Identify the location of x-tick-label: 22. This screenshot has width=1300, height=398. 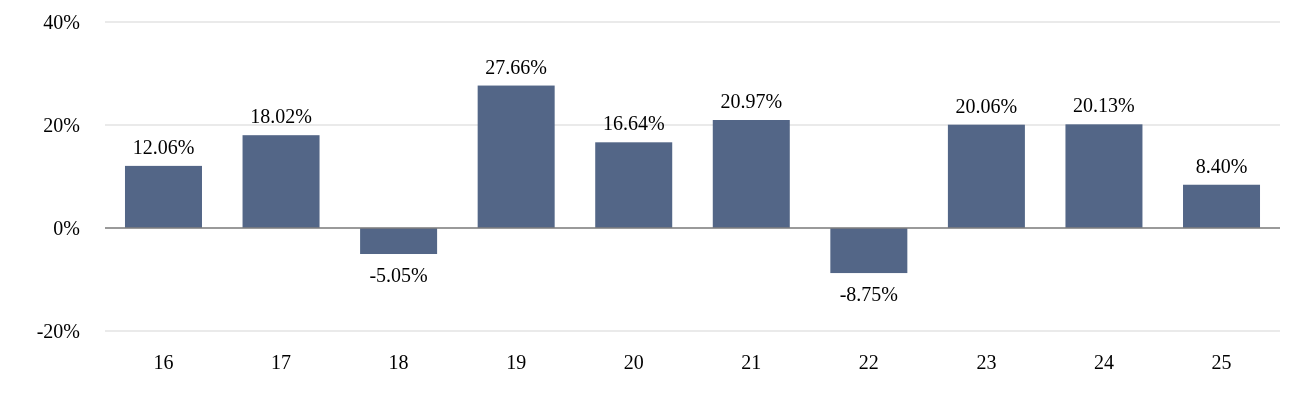
(868, 362).